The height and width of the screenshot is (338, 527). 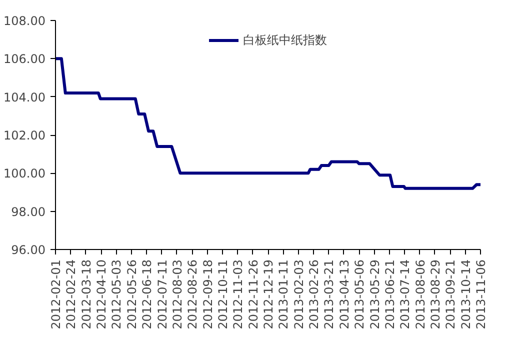 I want to click on x-tick-label: 2012-10-11, so click(x=223, y=294).